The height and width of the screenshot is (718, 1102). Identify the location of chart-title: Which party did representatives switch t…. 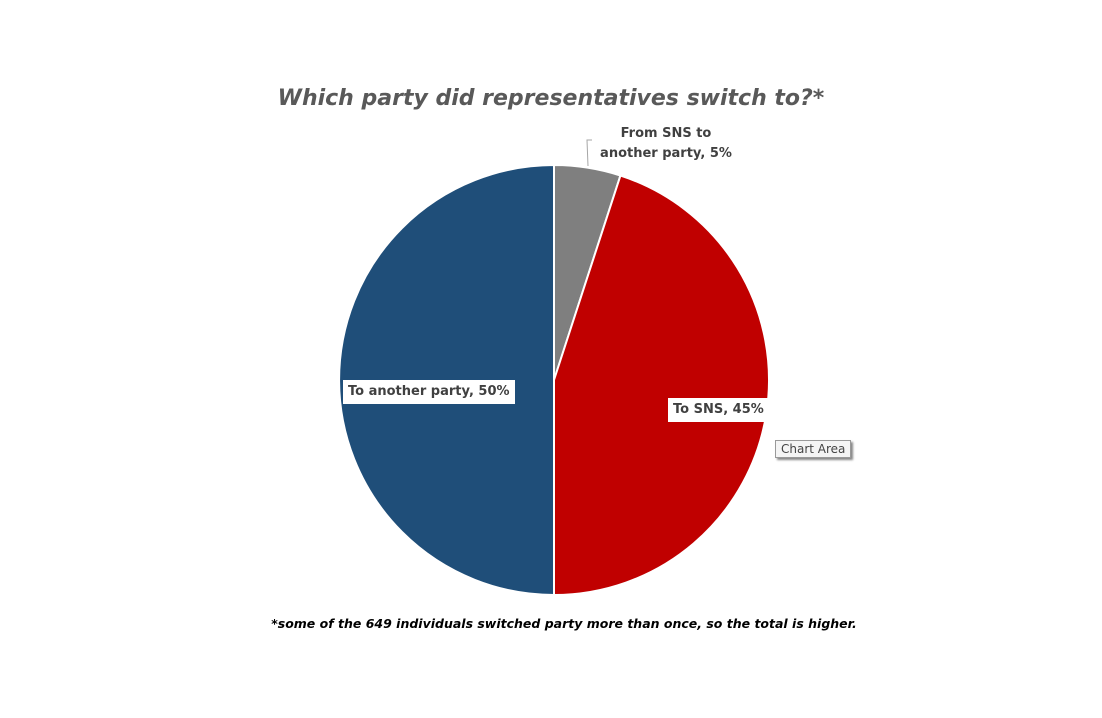
(551, 98).